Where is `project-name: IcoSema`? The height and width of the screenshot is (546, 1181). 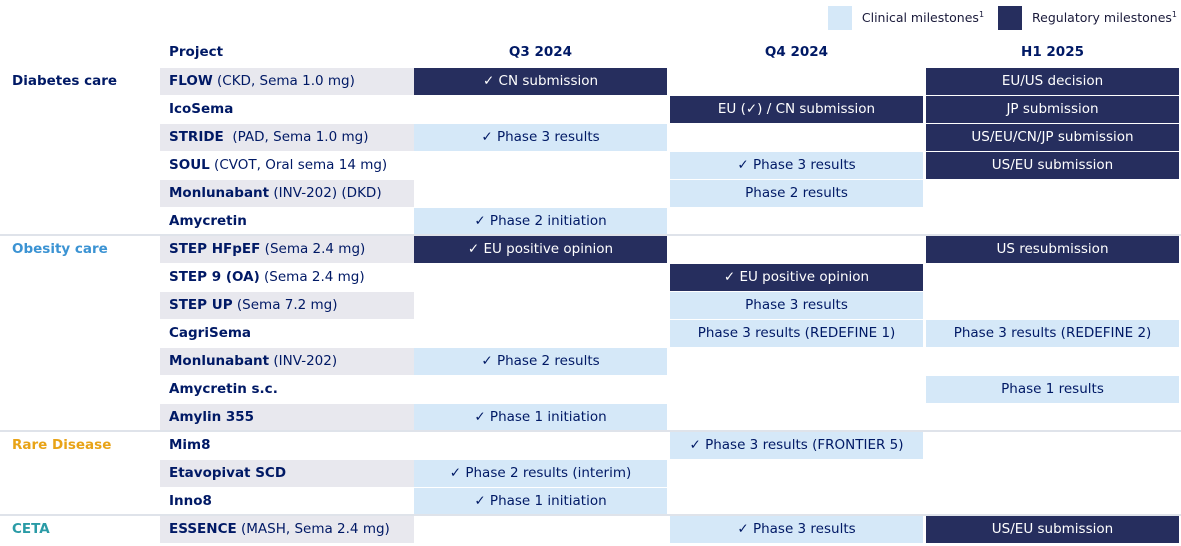 project-name: IcoSema is located at coordinates (287, 109).